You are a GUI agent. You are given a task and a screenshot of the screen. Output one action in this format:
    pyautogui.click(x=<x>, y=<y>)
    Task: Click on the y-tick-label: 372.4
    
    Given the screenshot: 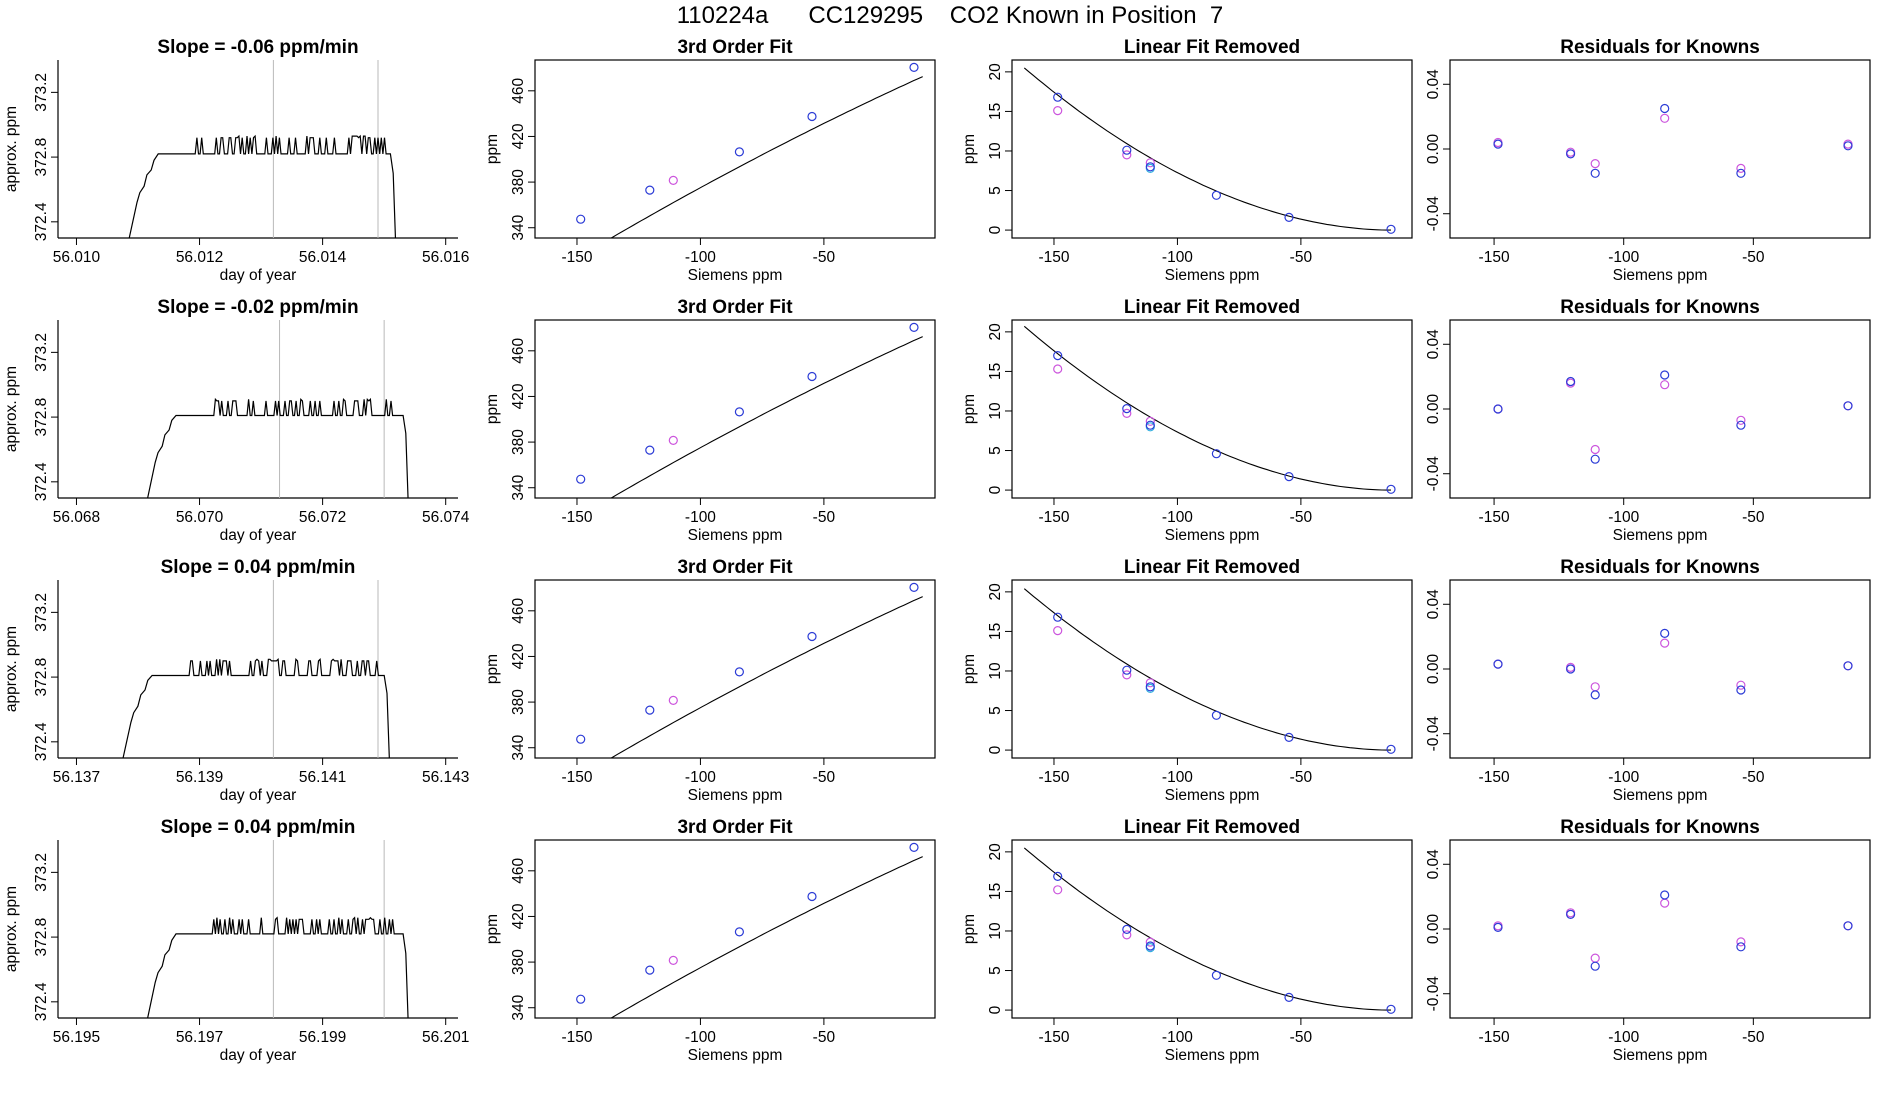 What is the action you would take?
    pyautogui.click(x=41, y=1001)
    